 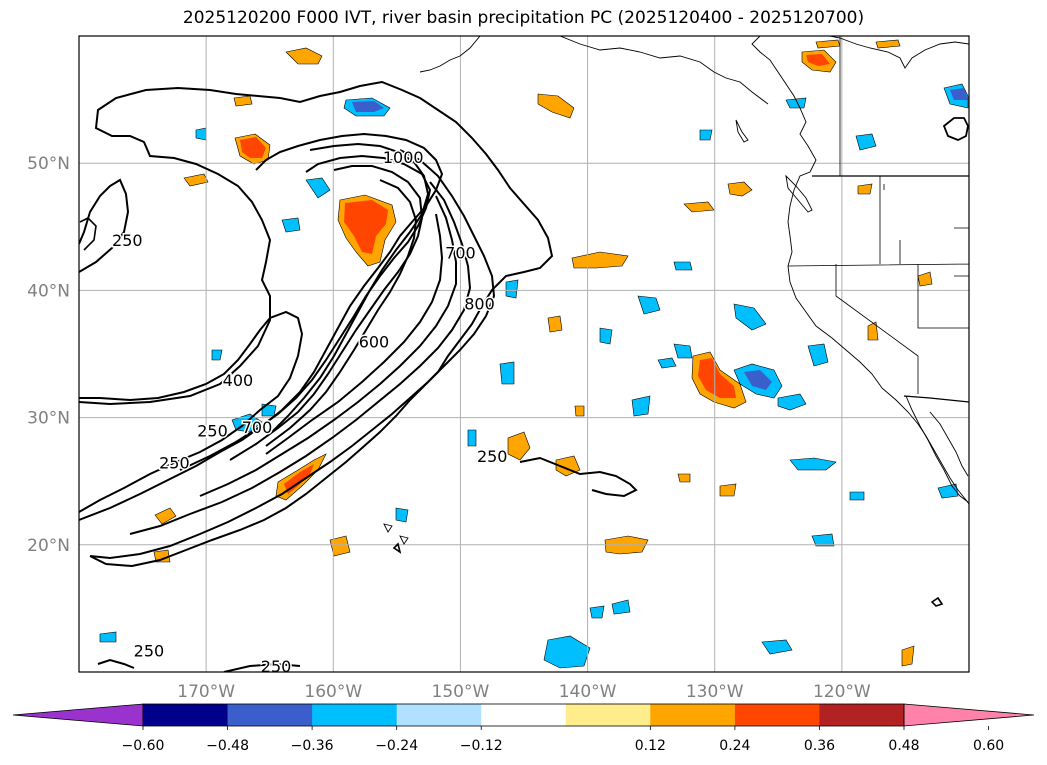 What do you see at coordinates (523, 715) in the screenshot?
I see `colorbar-frame` at bounding box center [523, 715].